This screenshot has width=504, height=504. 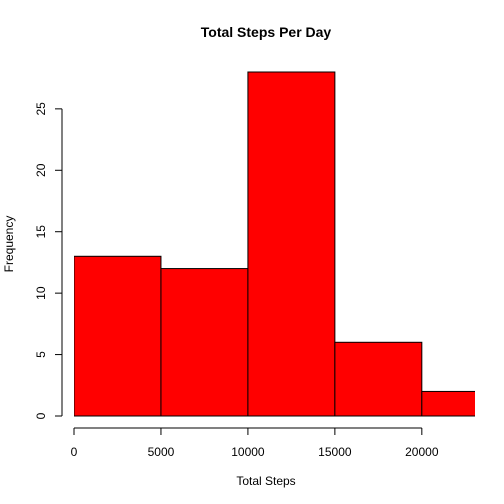 What do you see at coordinates (41, 232) in the screenshot?
I see `y-tick-label-3: 15` at bounding box center [41, 232].